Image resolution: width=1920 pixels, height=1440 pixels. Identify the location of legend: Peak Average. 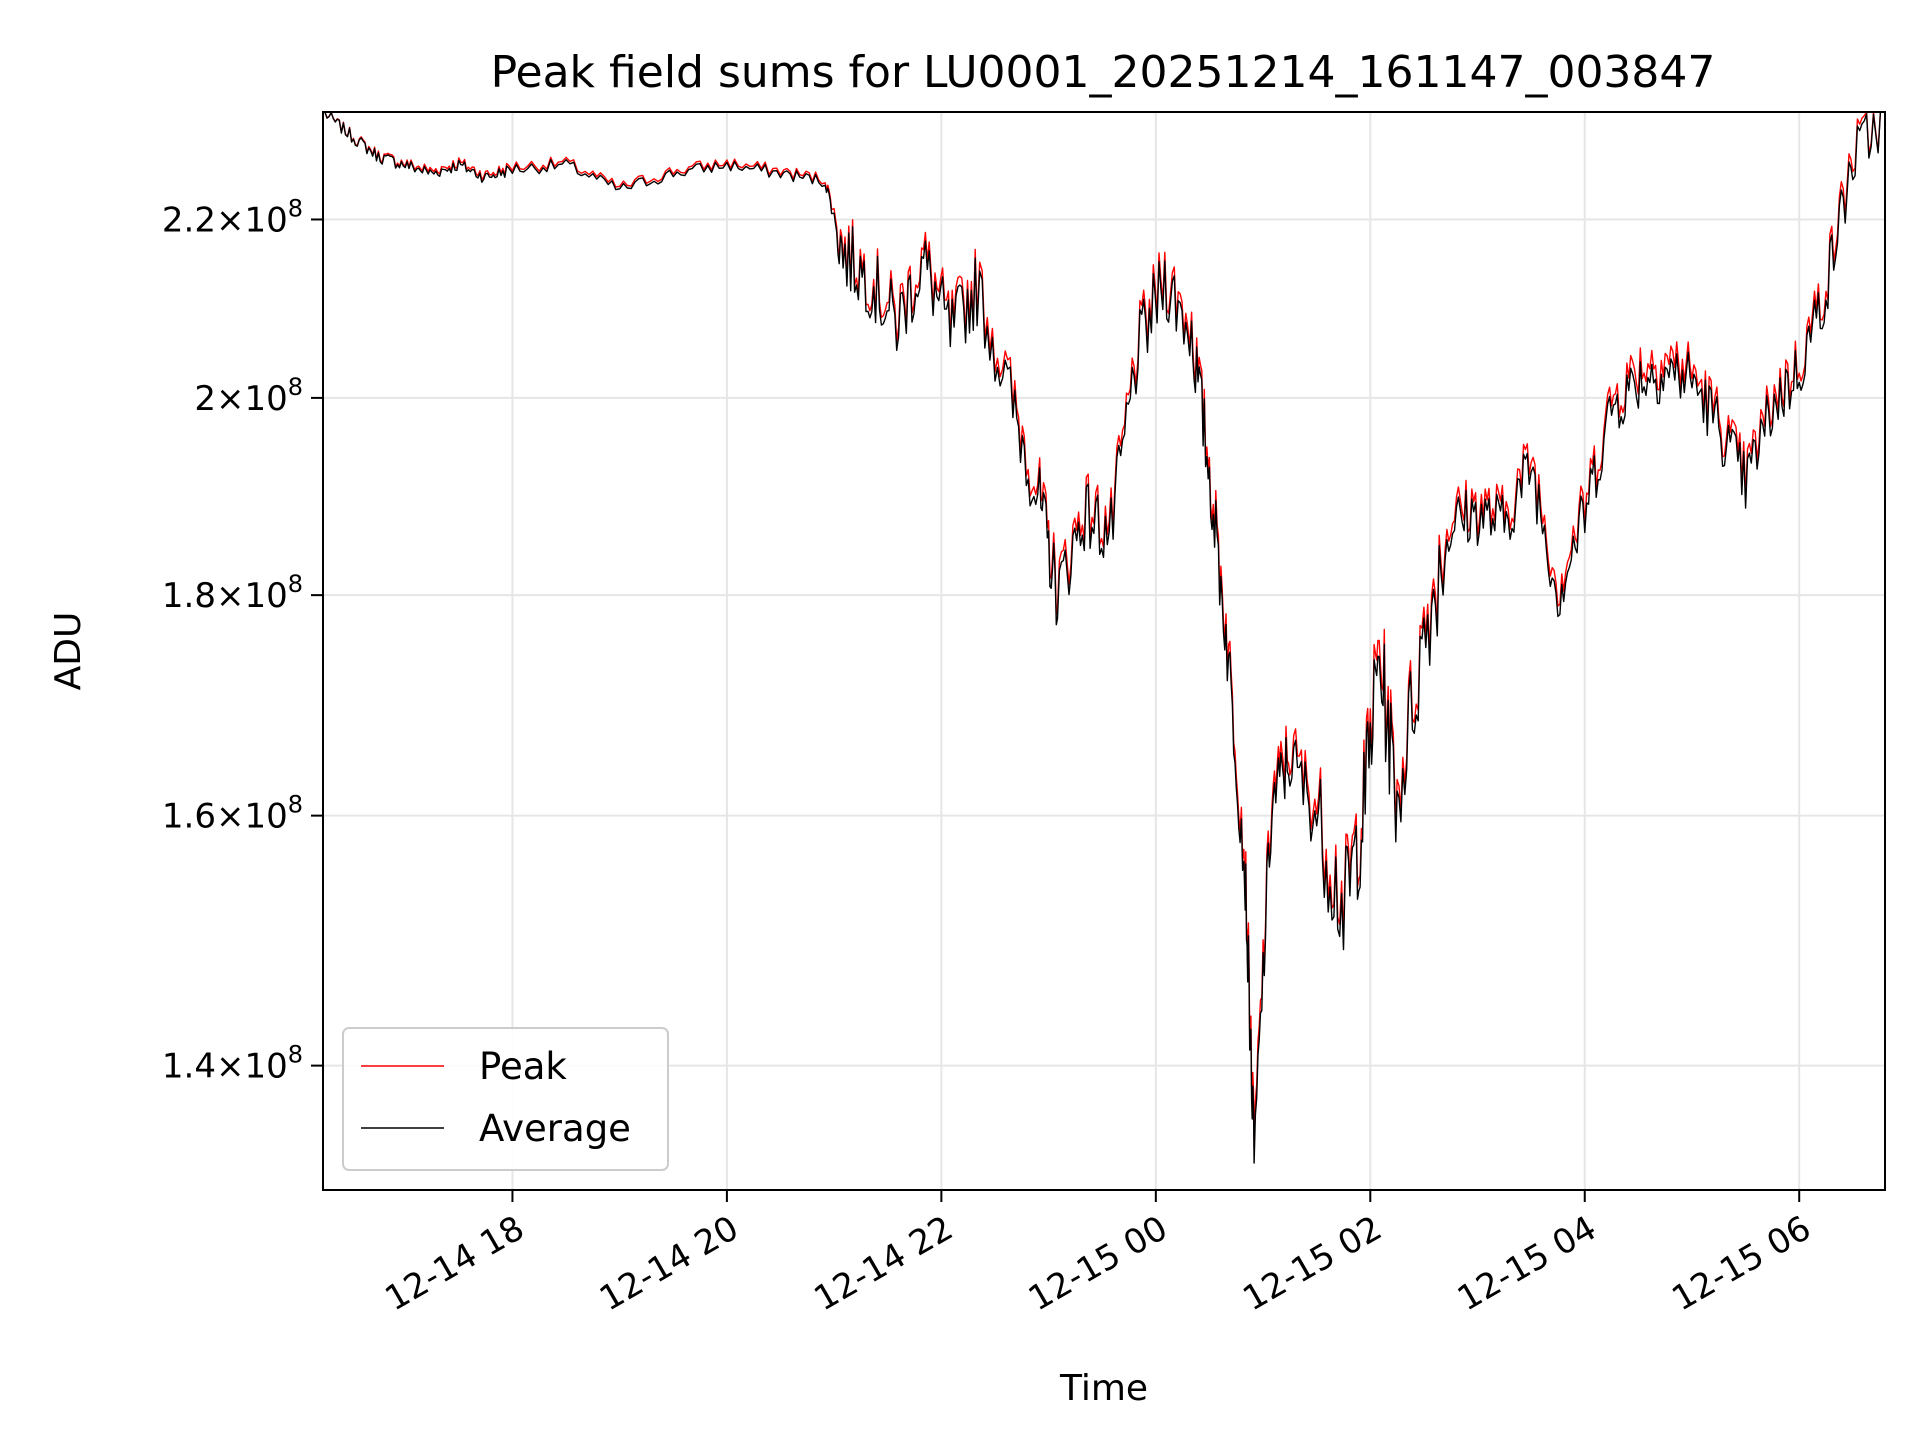
(505, 1099).